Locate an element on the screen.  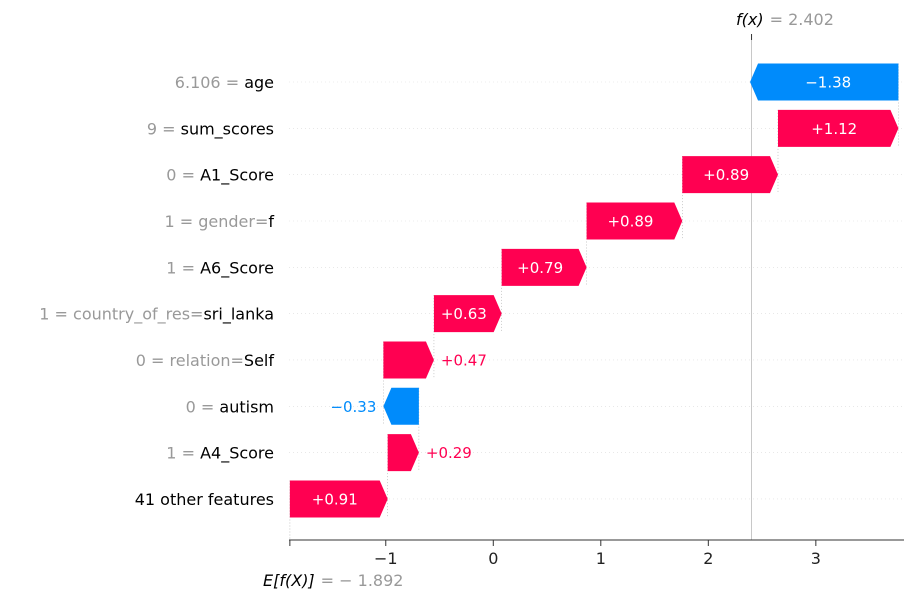
feature-label: 1 = A4_Score is located at coordinates (220, 454).